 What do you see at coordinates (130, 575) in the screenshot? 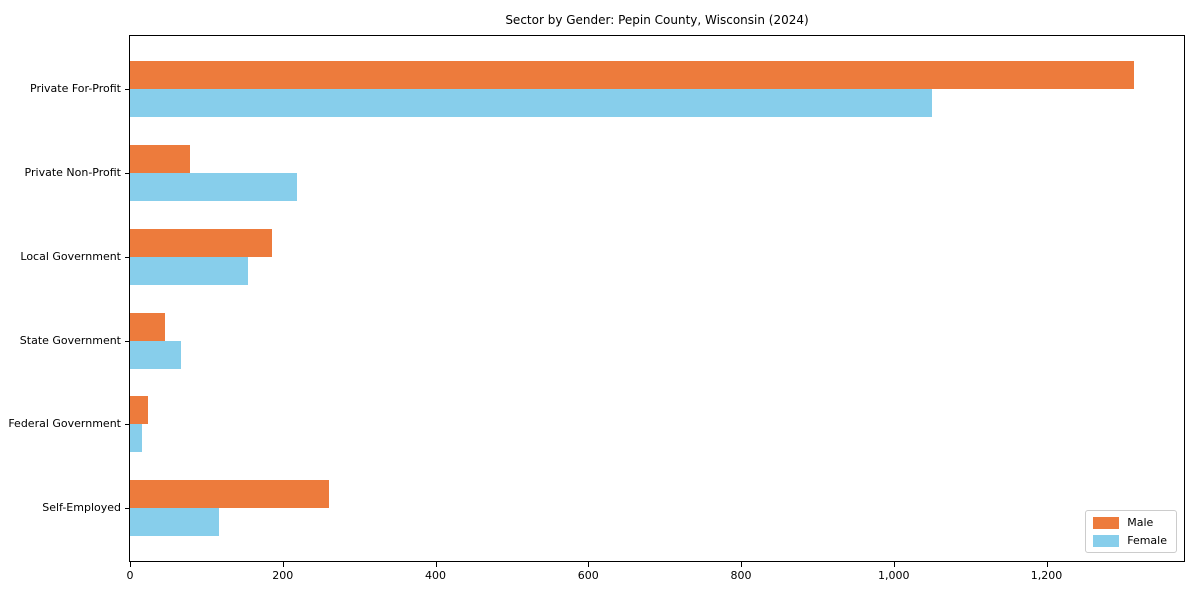
I see `x-axis-label-0: 0` at bounding box center [130, 575].